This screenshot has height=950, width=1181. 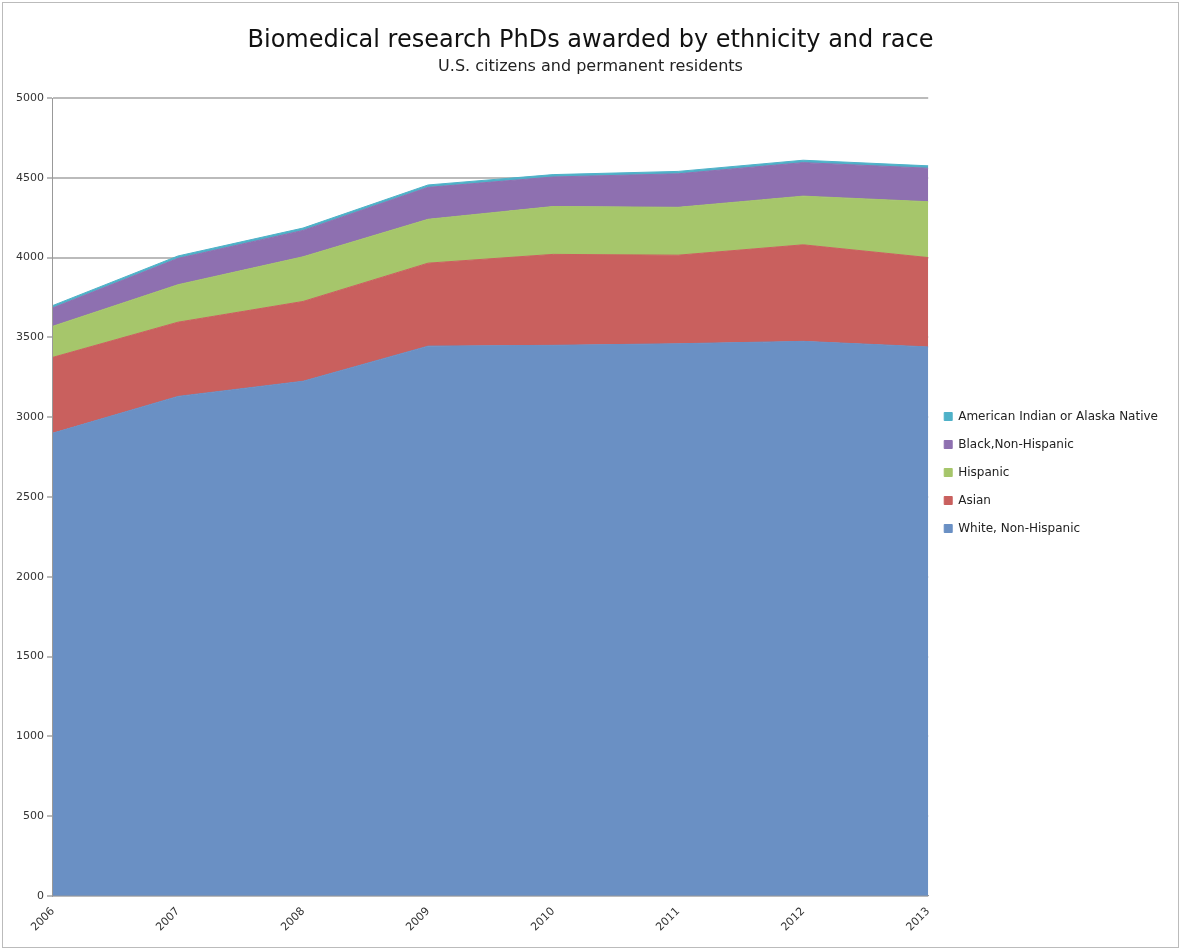 I want to click on legend-label: Black,Non-Hispanic, so click(x=1016, y=443).